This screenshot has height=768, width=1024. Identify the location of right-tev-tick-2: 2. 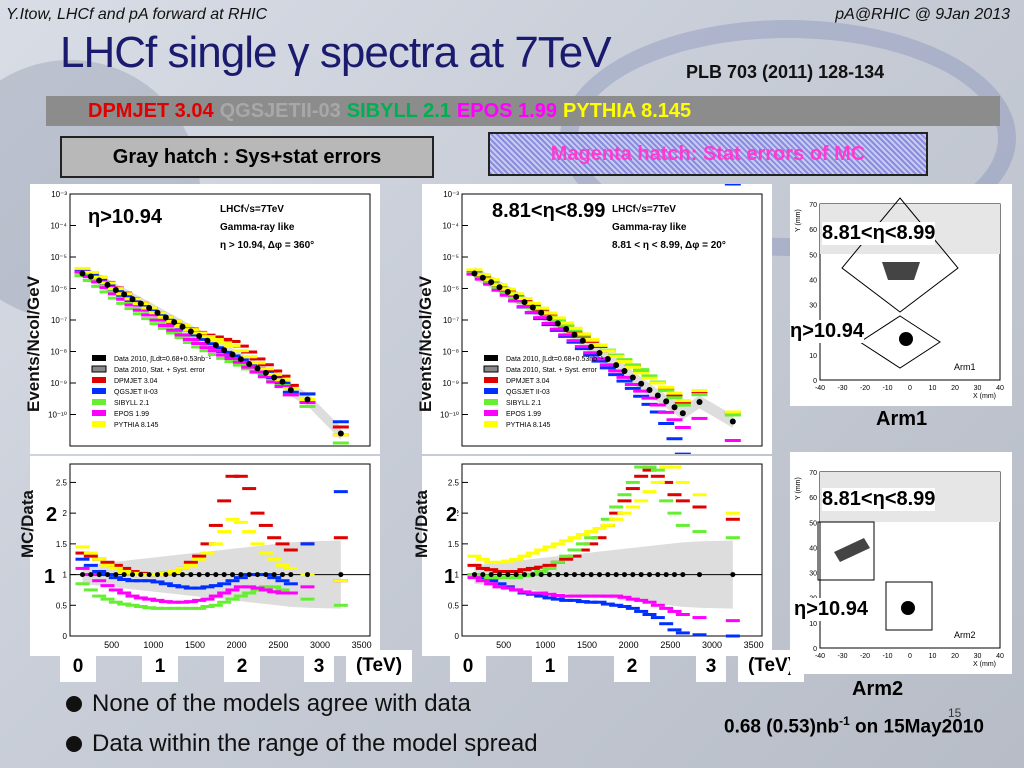
(632, 667).